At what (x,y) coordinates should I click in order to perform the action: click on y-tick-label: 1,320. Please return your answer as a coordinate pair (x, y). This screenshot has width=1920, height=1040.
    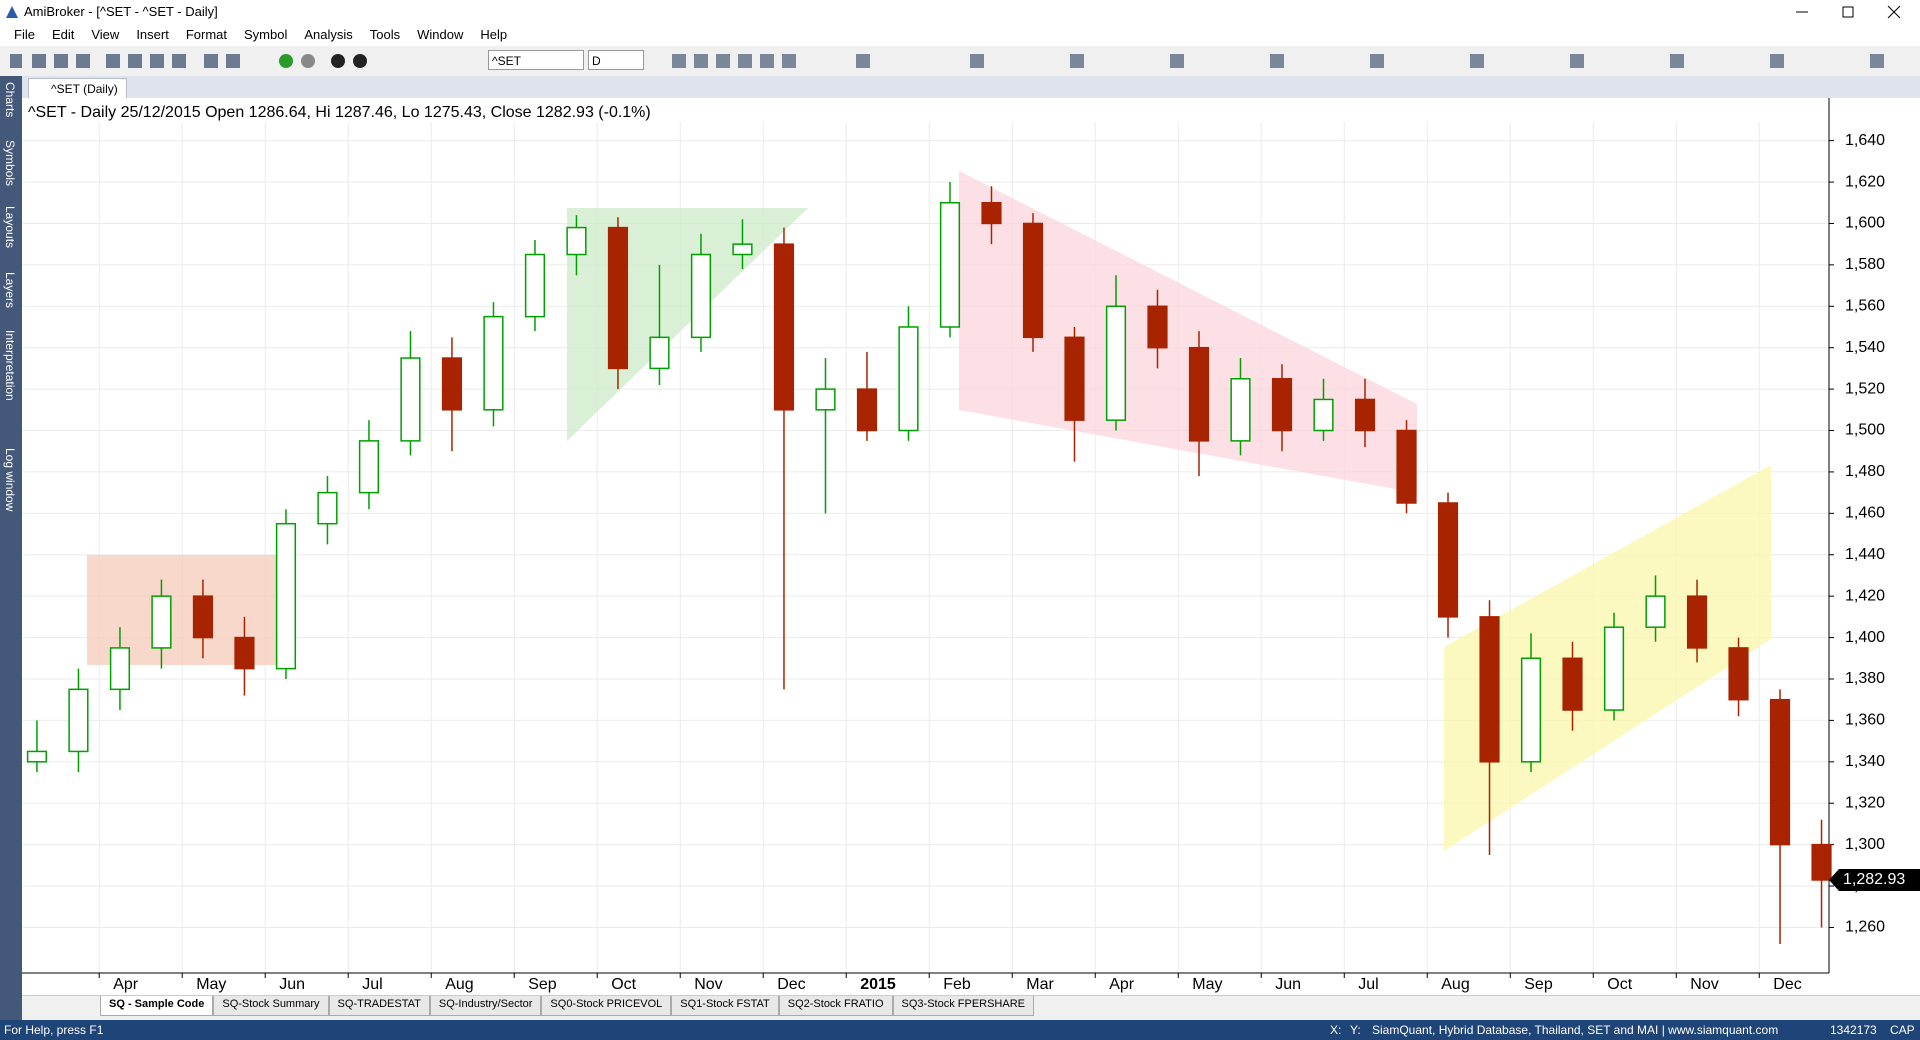
    Looking at the image, I should click on (1865, 802).